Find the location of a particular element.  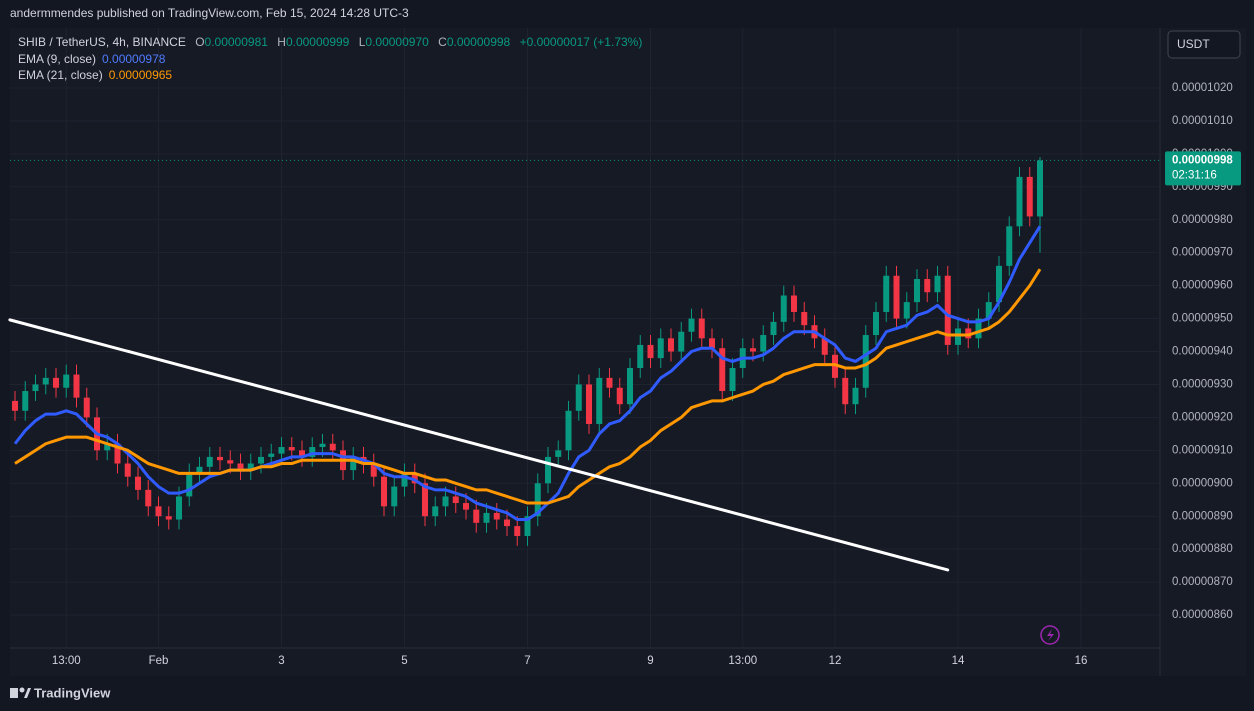

y-tick-label: 0.00000930 is located at coordinates (1202, 384).